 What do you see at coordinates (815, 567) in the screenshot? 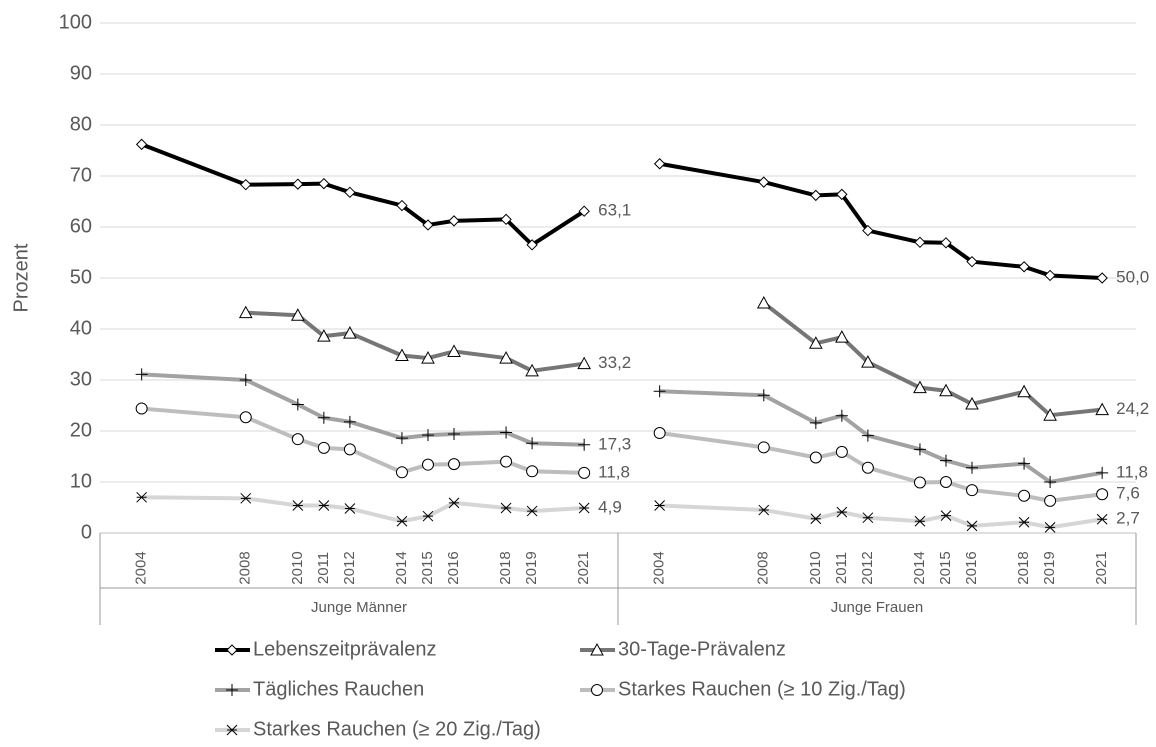
I see `x-tick-label: 2010` at bounding box center [815, 567].